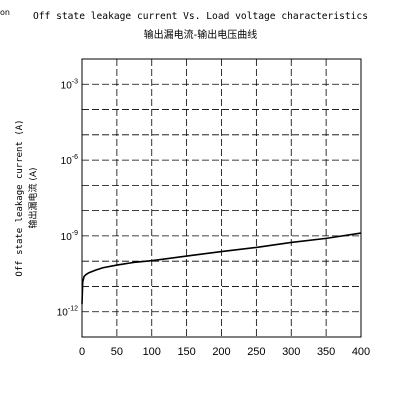 This screenshot has height=396, width=401. I want to click on chart-subtitle: 输出漏电流-输出电压曲线, so click(200, 35).